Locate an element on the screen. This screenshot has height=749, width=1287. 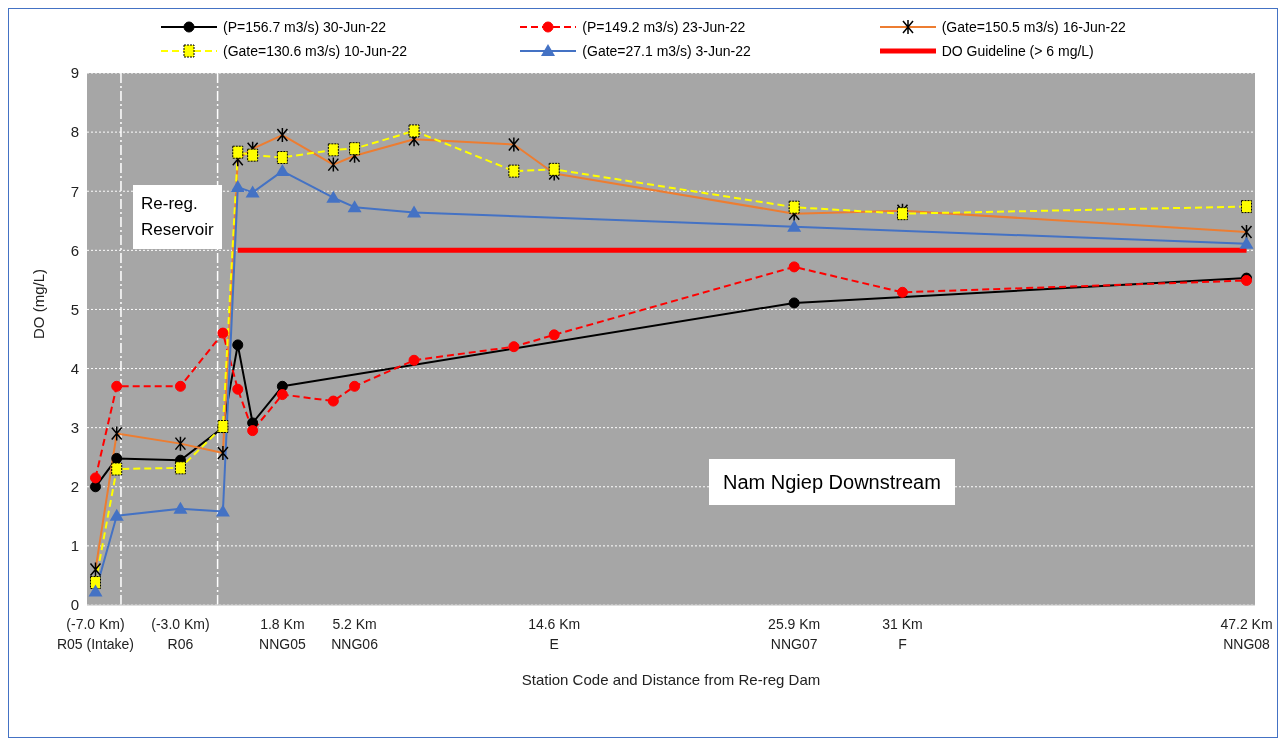
y-tick-label: 0 is located at coordinates (74, 605).